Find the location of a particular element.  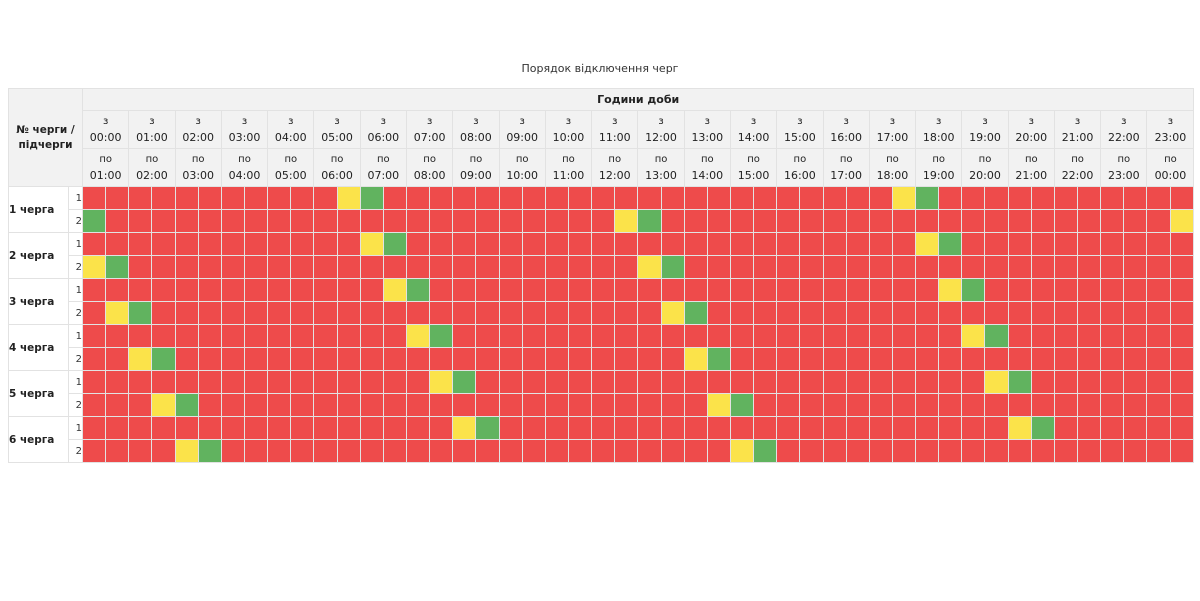

hour-from-header: з 01:00 is located at coordinates (152, 129).